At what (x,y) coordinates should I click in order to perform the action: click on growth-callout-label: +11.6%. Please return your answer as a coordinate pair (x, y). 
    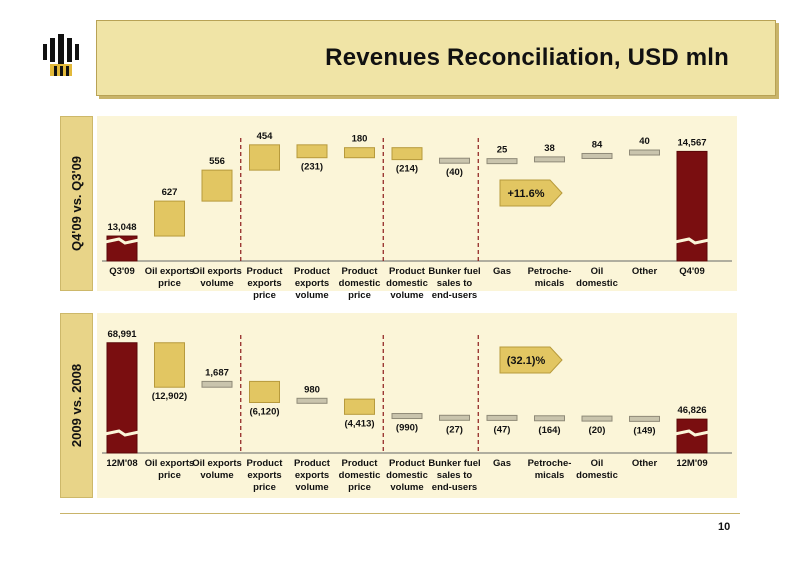
    Looking at the image, I should click on (525, 194).